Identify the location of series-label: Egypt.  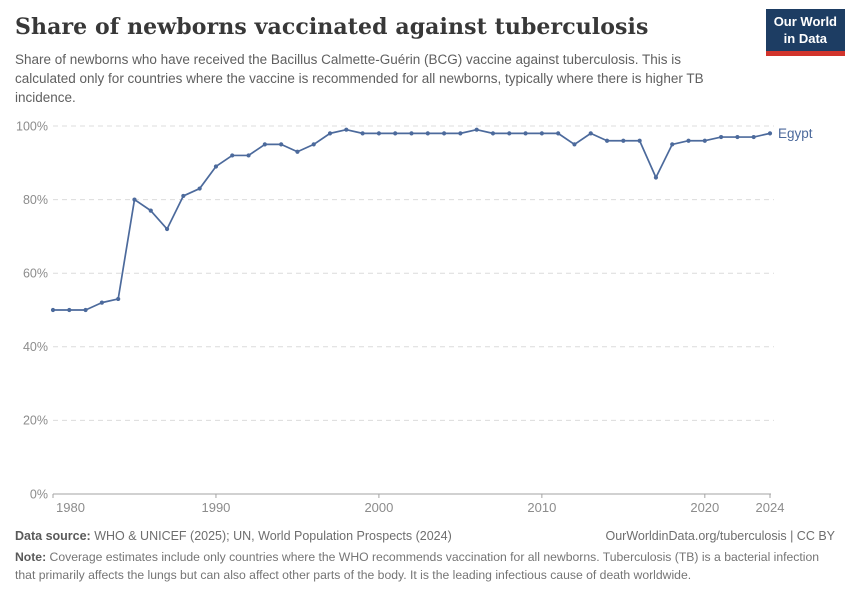
(795, 133).